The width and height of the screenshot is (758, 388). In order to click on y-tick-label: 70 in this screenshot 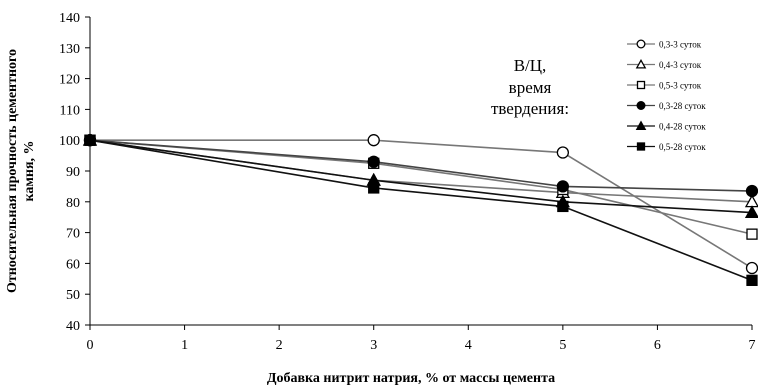, I will do `click(73, 234)`.